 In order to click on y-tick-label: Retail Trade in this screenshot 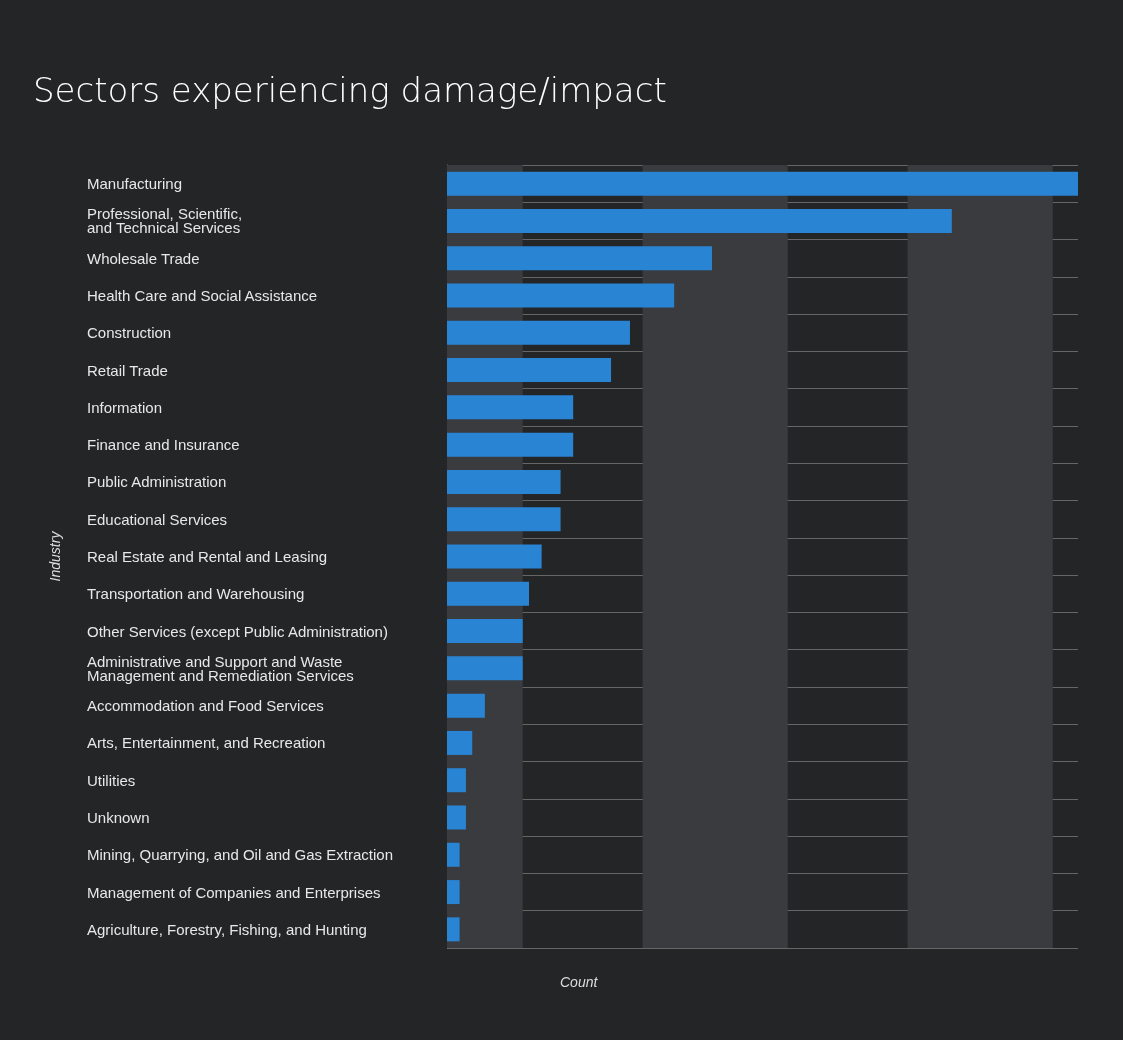, I will do `click(127, 370)`.